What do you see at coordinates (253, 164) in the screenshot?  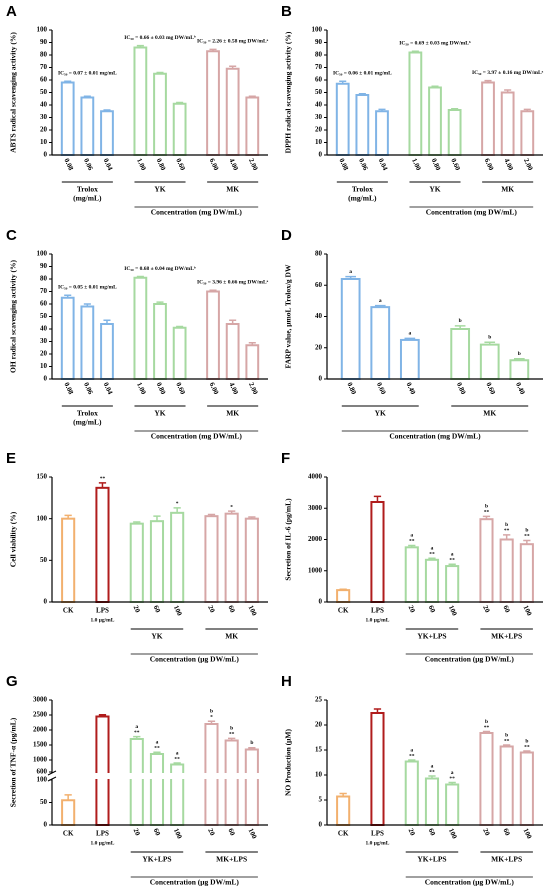 I see `x-tick-label: 2.00` at bounding box center [253, 164].